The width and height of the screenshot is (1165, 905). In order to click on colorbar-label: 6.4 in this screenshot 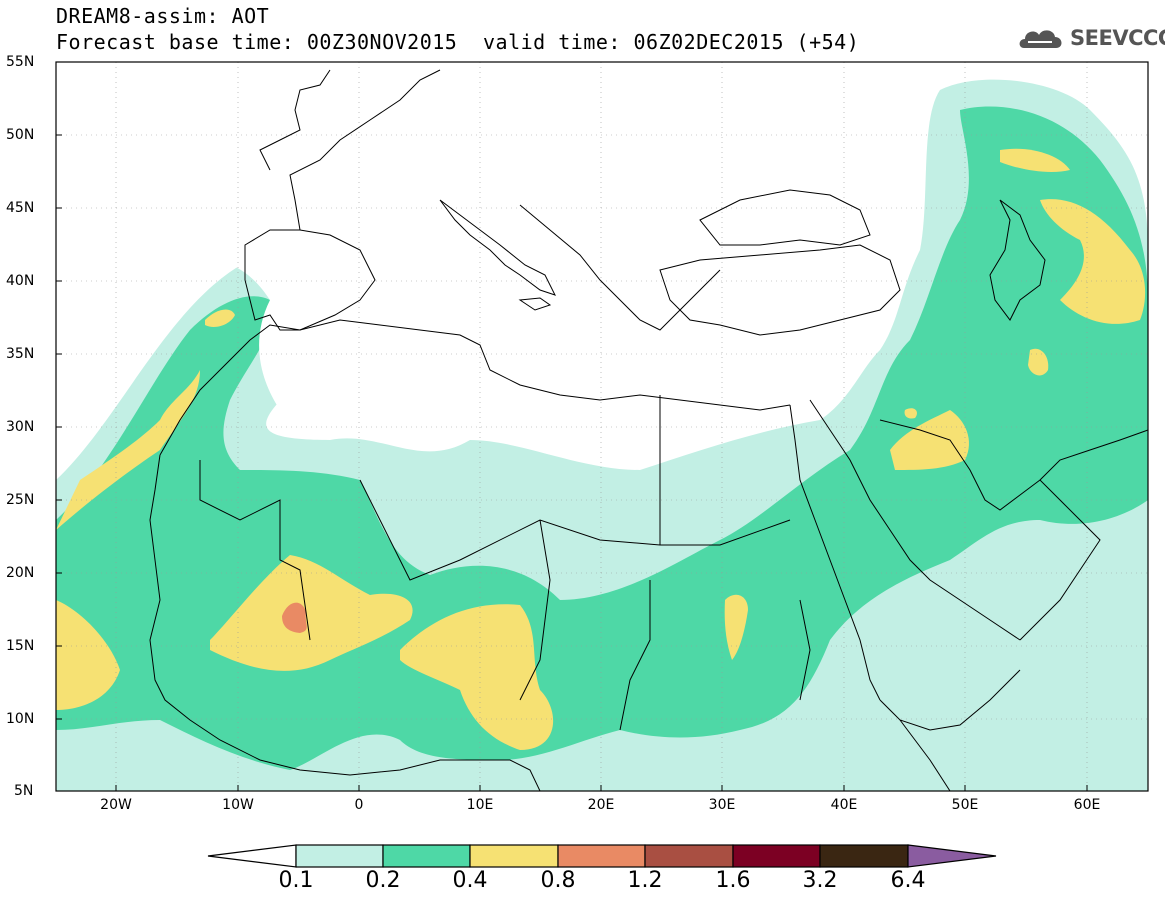, I will do `click(908, 880)`.